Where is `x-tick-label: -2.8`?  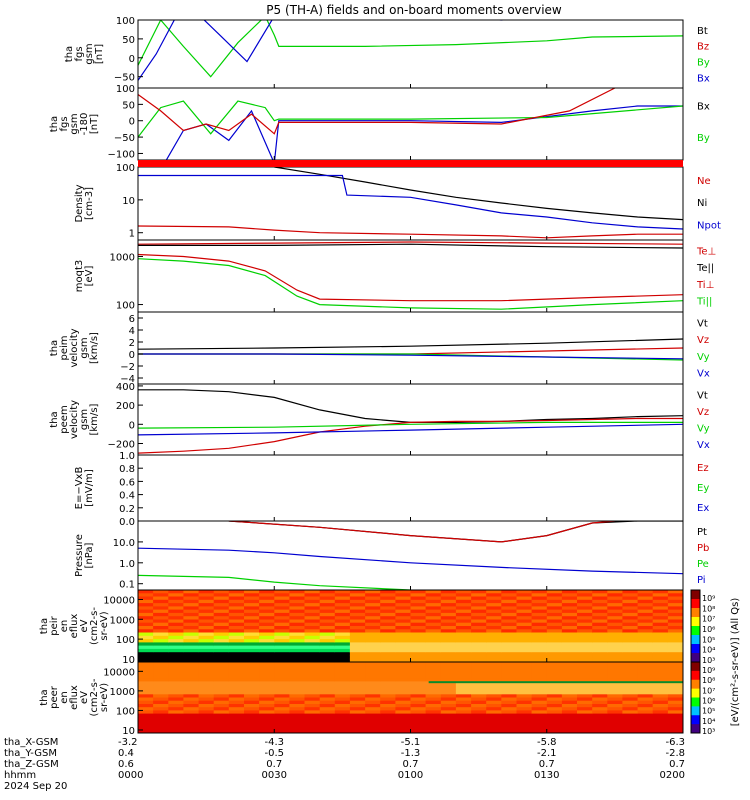
x-tick-label: -2.8 is located at coordinates (675, 753).